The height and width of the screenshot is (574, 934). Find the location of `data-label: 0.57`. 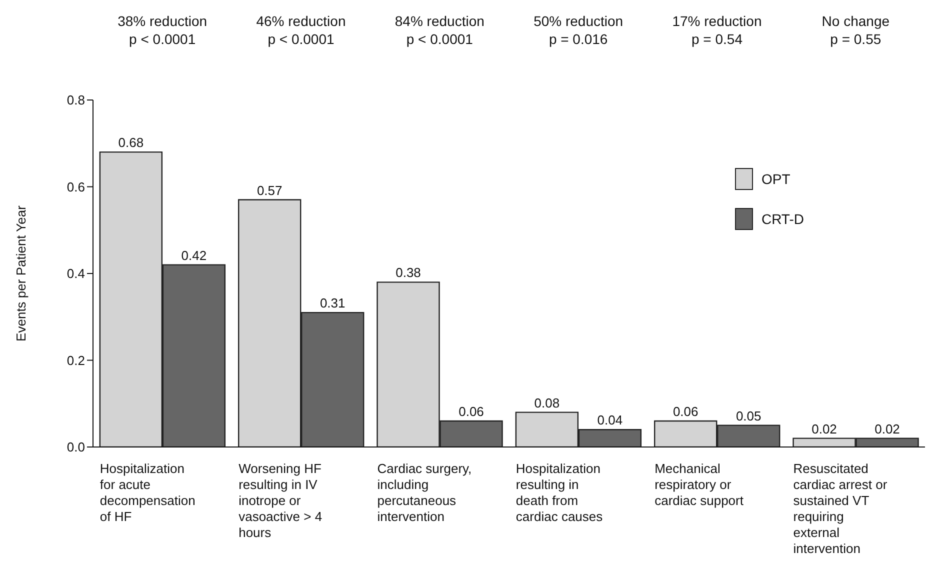

data-label: 0.57 is located at coordinates (269, 190).